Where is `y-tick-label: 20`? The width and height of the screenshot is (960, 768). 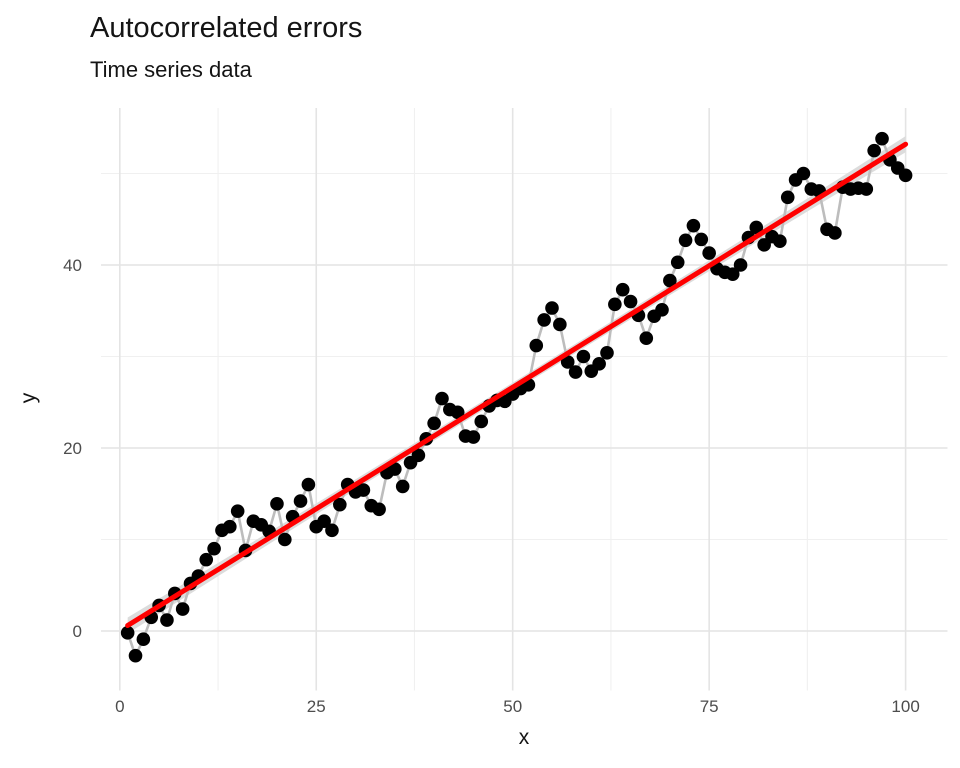
y-tick-label: 20 is located at coordinates (72, 448).